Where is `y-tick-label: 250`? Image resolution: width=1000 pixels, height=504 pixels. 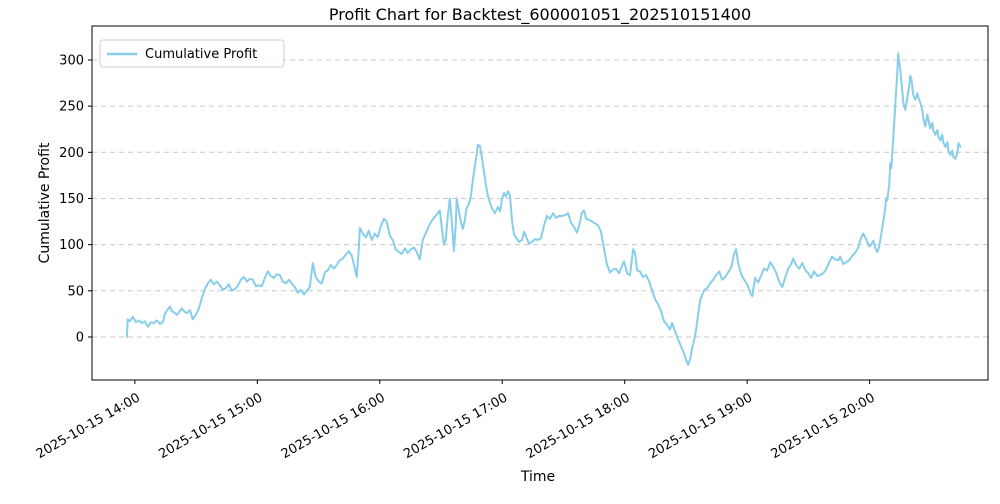 y-tick-label: 250 is located at coordinates (71, 107).